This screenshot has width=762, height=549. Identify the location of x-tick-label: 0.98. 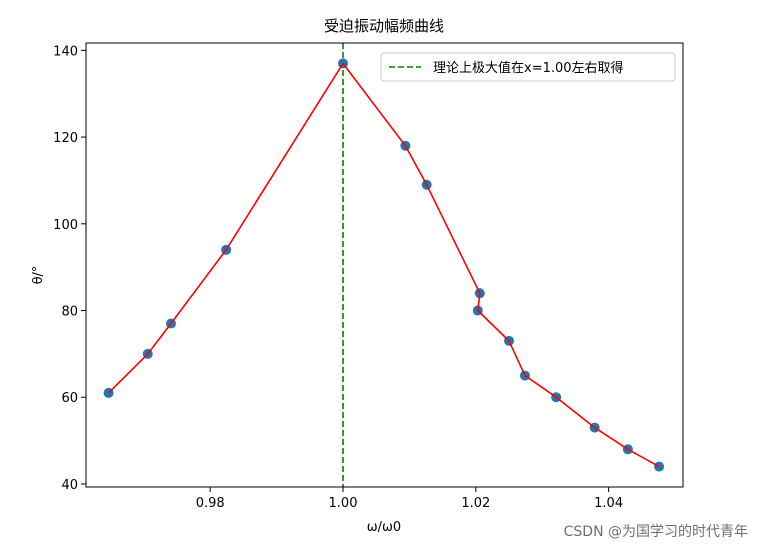
(210, 503).